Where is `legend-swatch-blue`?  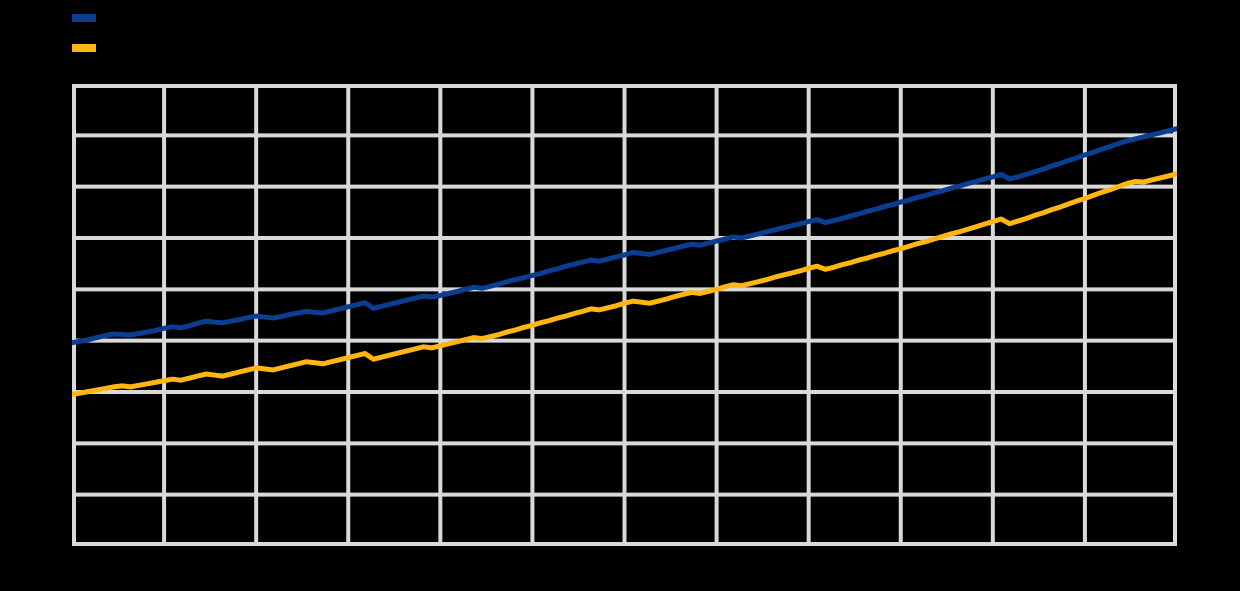 legend-swatch-blue is located at coordinates (84, 18).